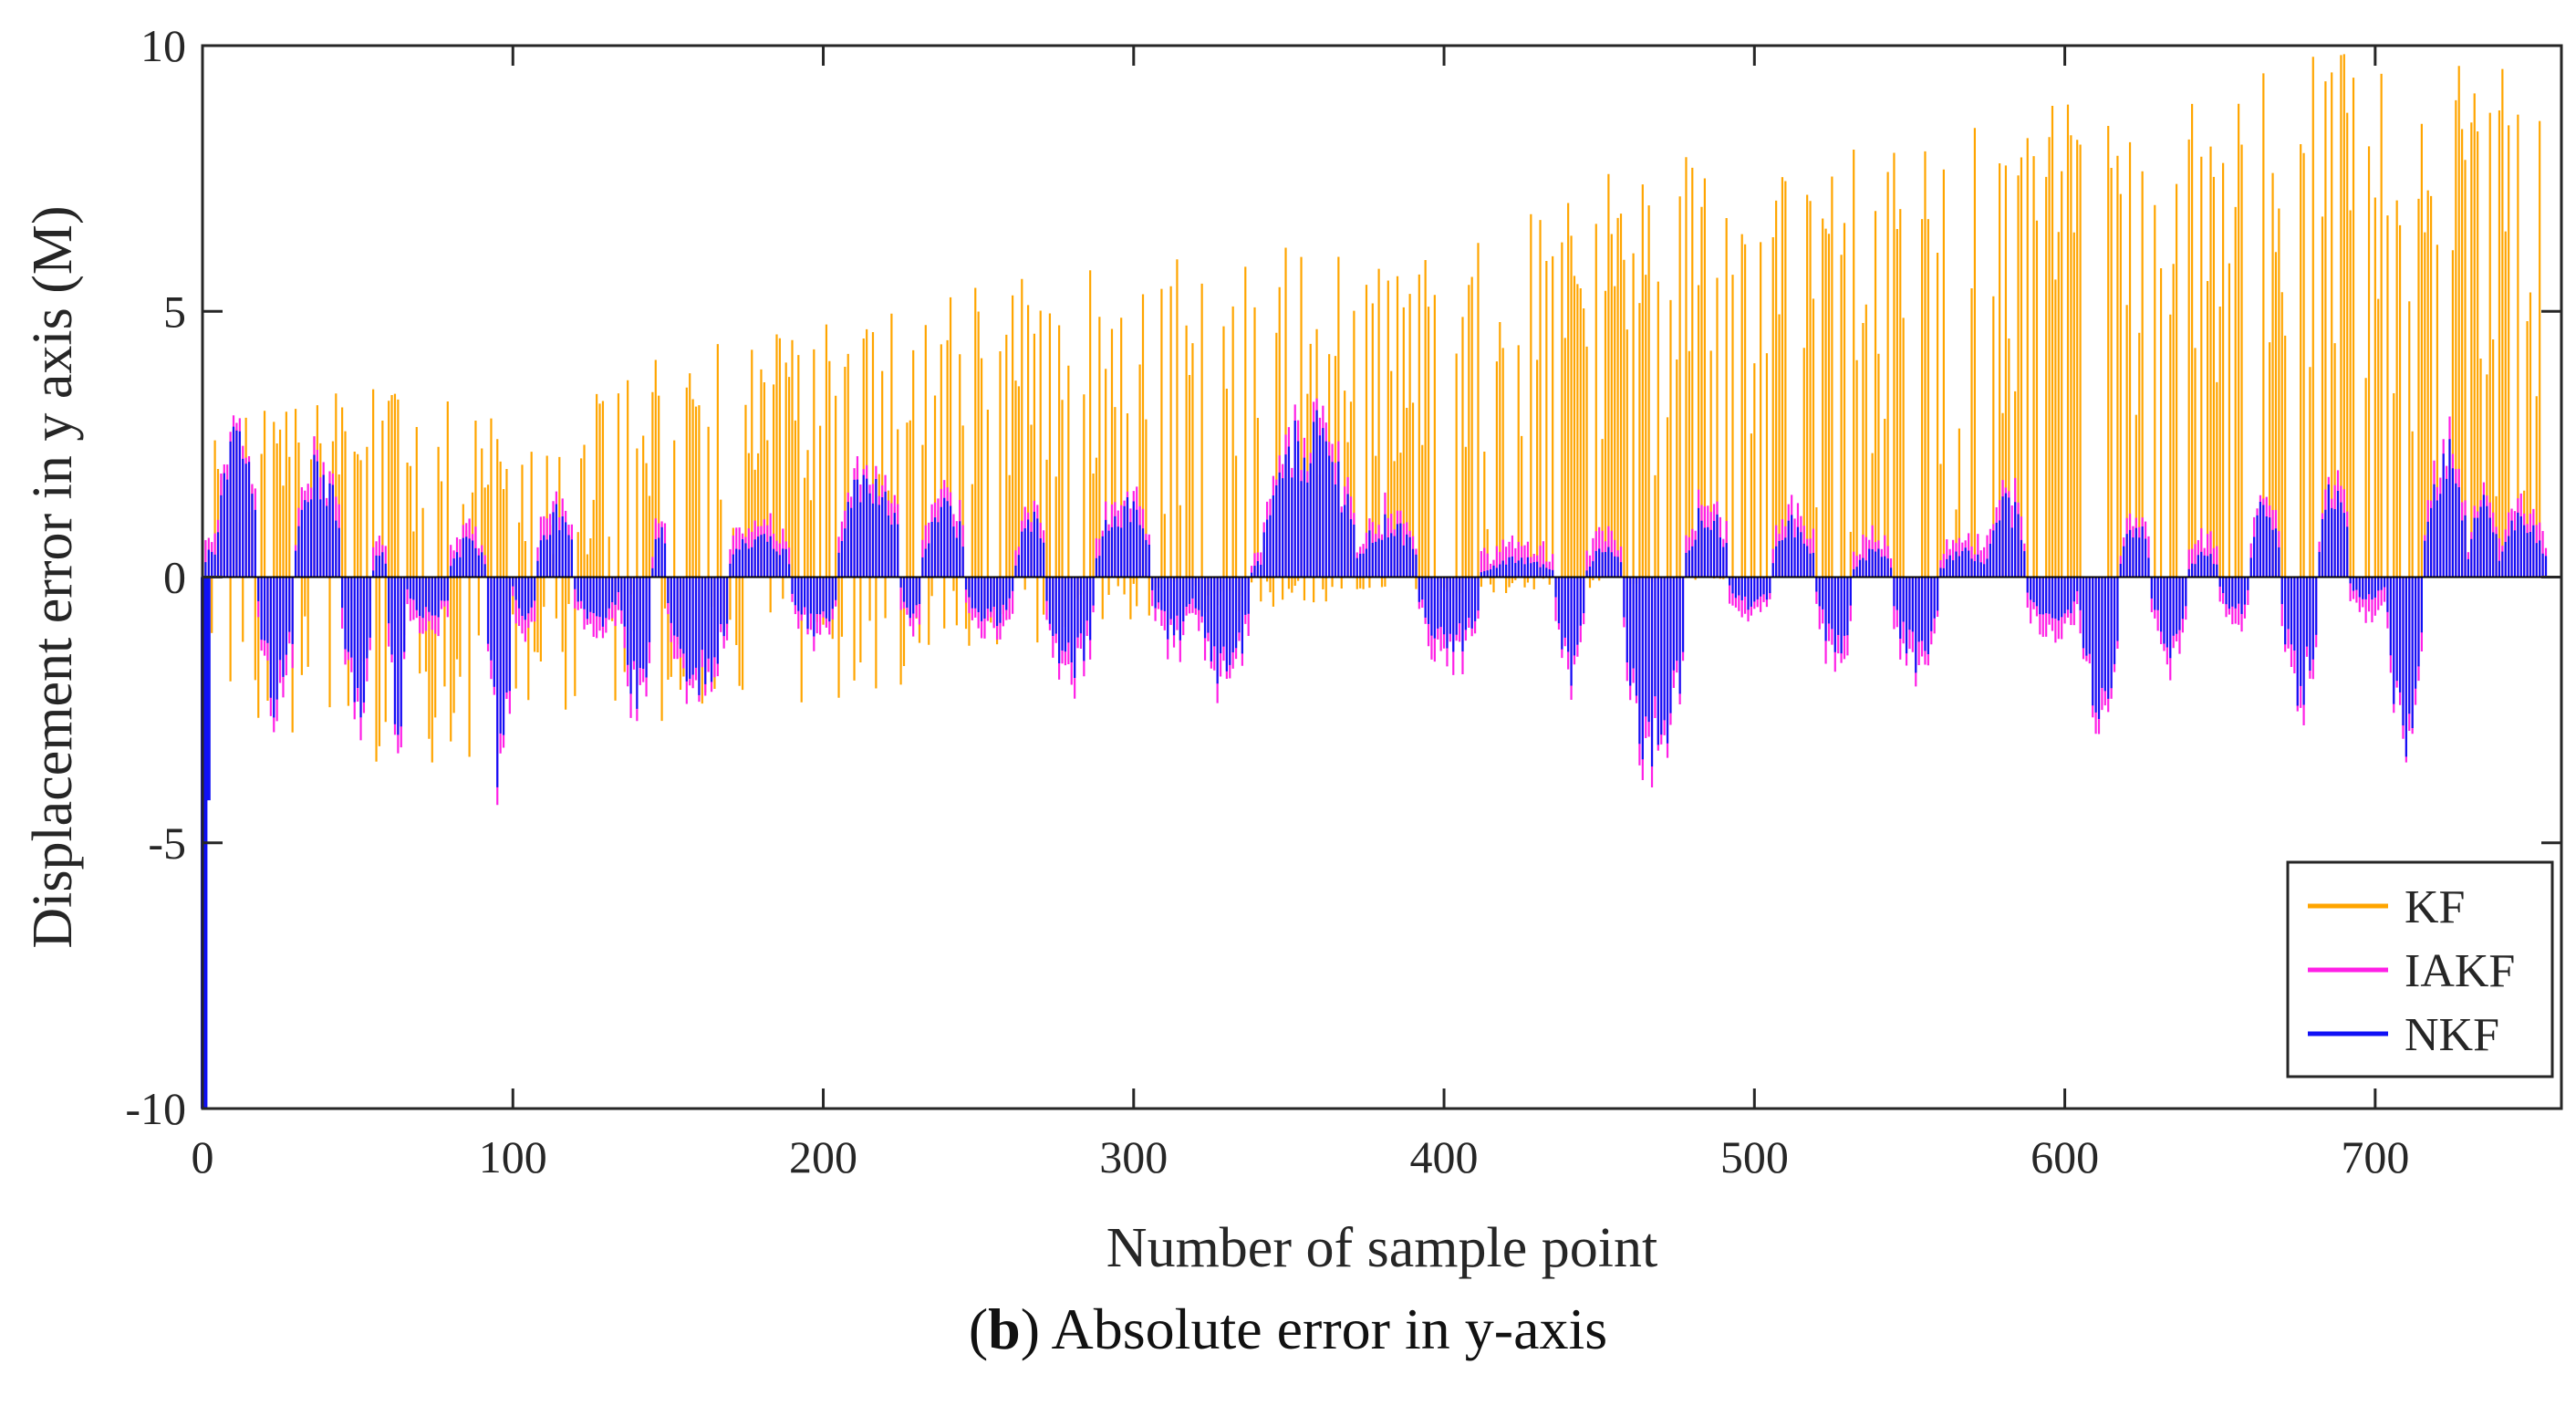  Describe the element at coordinates (2435, 907) in the screenshot. I see `legend-label: KF` at that location.